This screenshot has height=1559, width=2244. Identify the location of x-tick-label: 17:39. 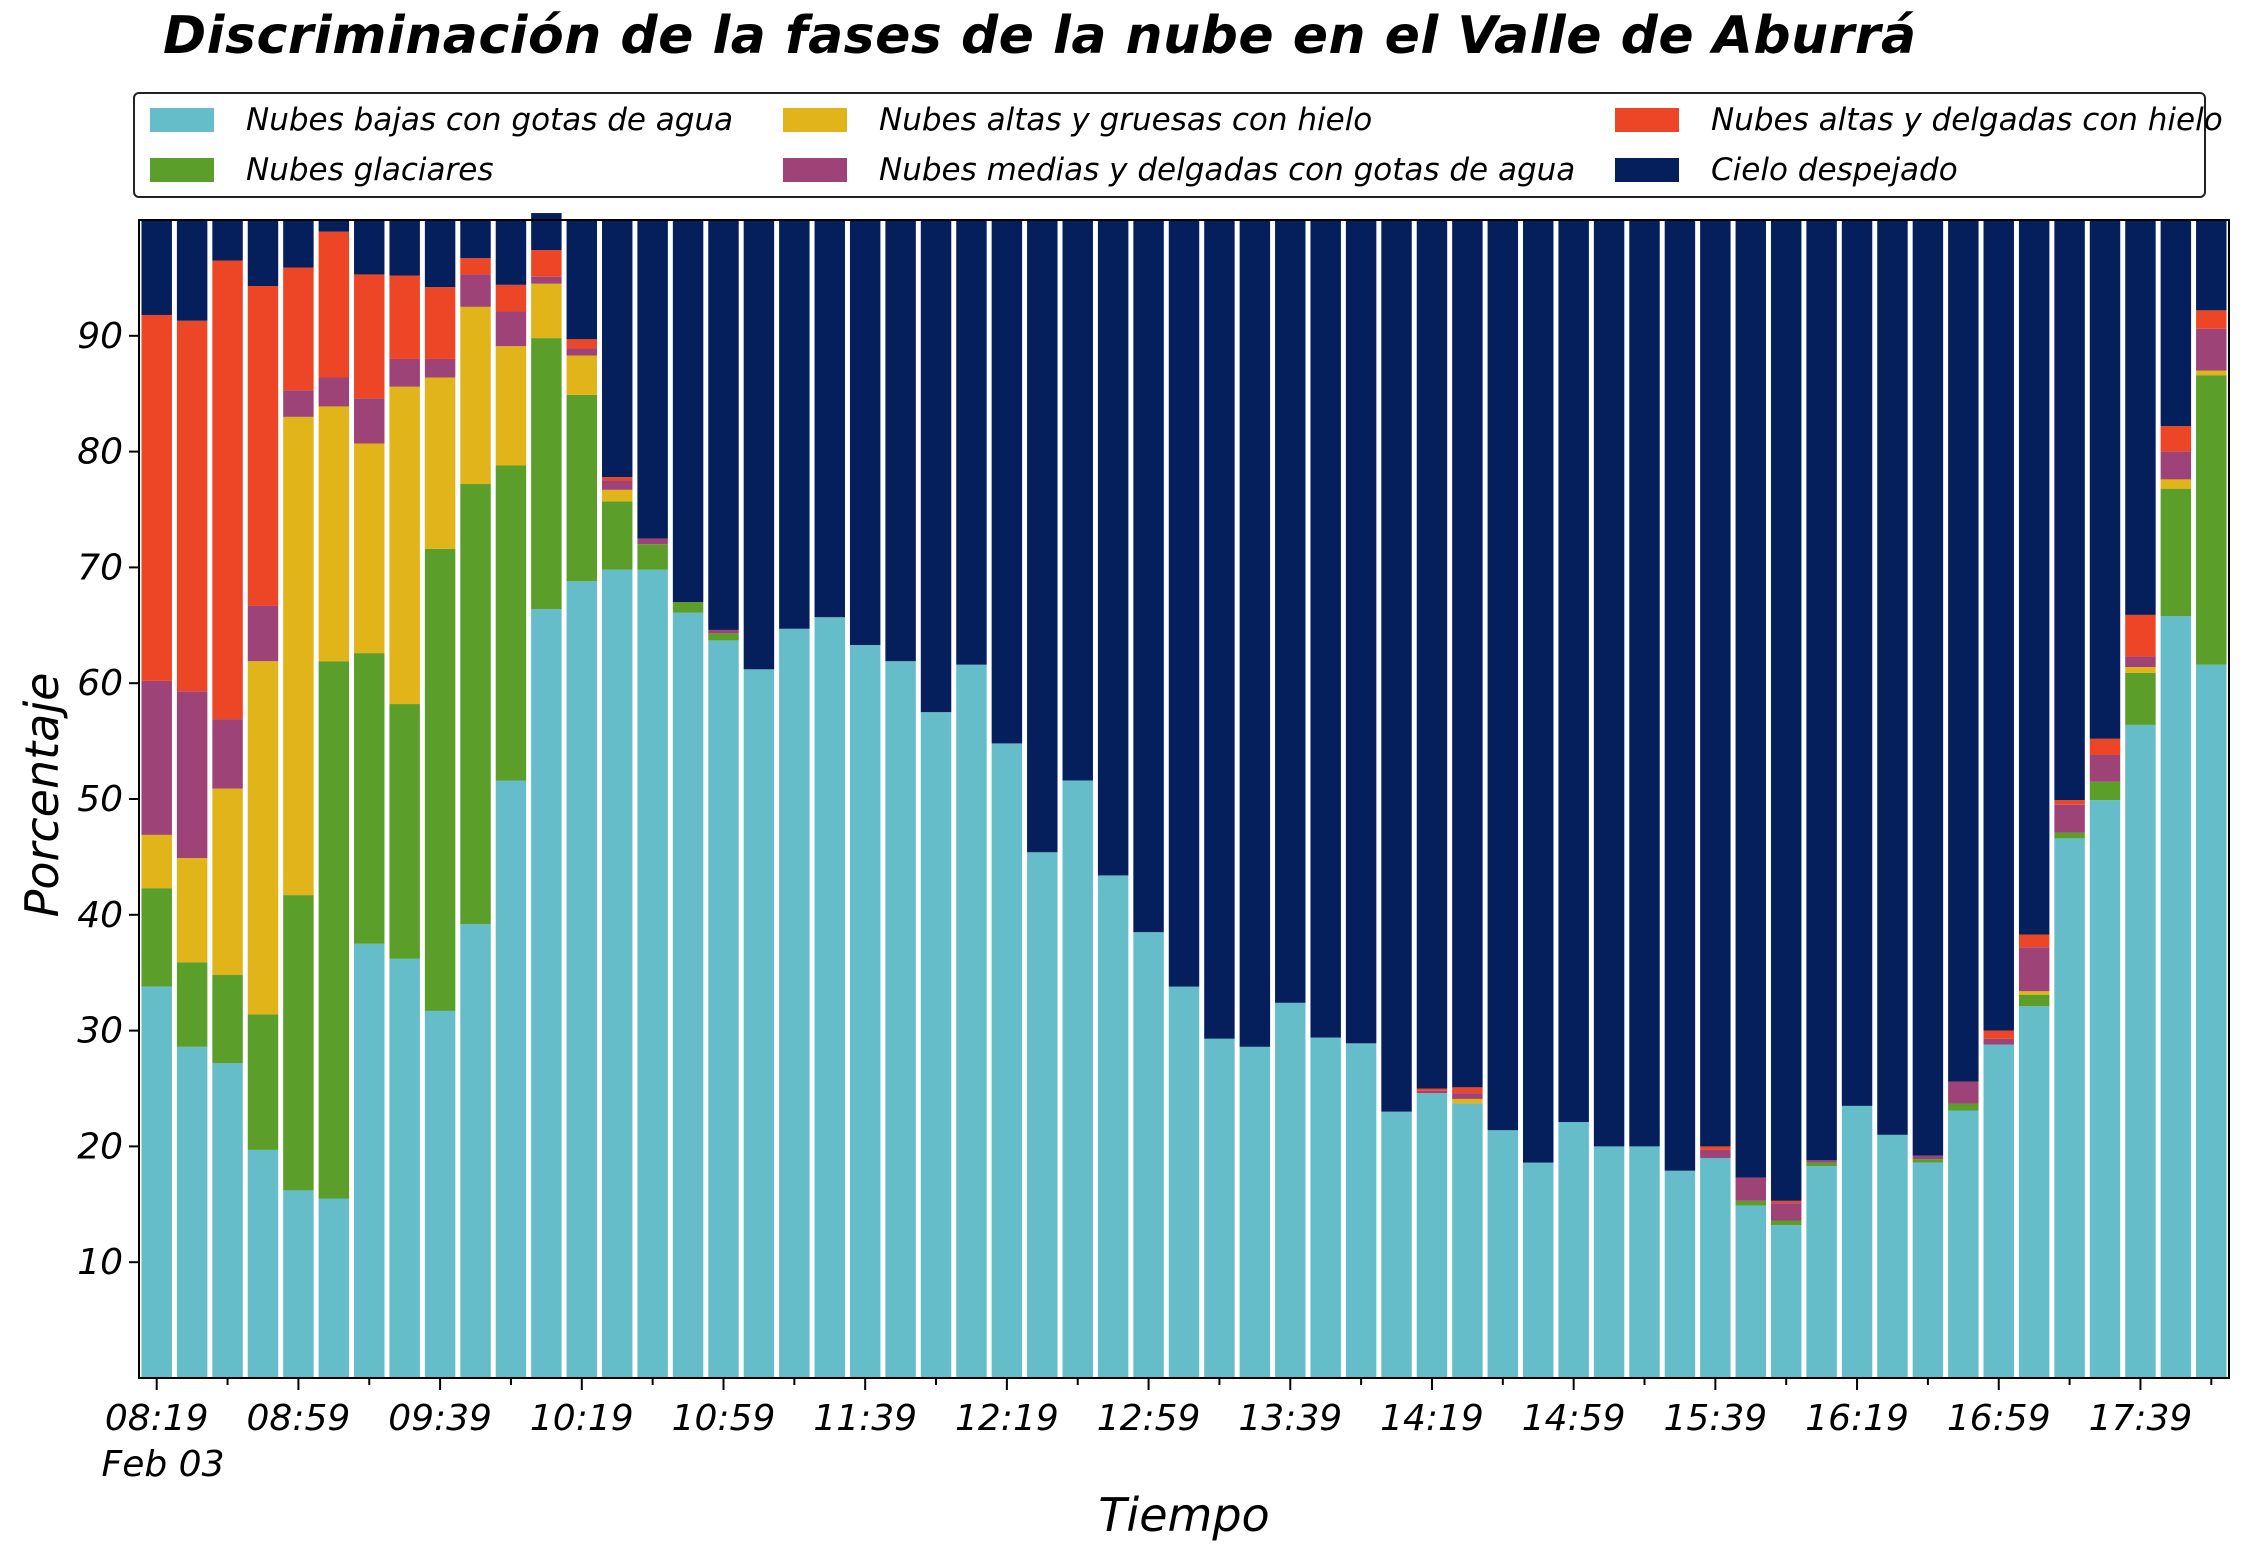
(2141, 1418).